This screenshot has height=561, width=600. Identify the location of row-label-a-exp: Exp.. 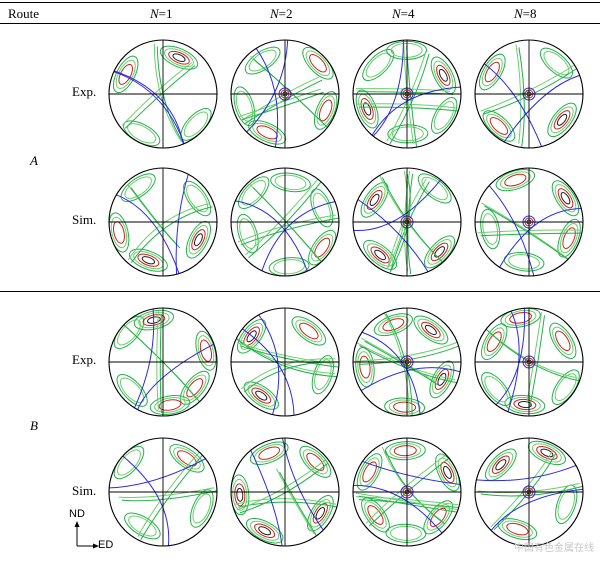
(84, 91).